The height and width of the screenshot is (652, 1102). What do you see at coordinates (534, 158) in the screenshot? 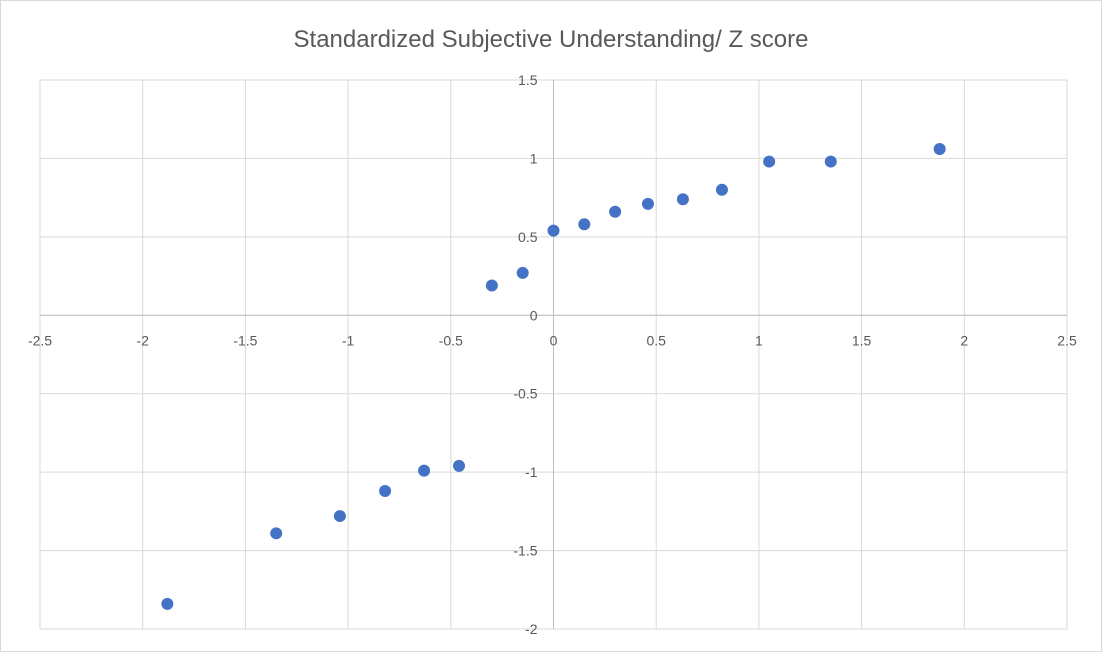
I see `y-tick-label: 1` at bounding box center [534, 158].